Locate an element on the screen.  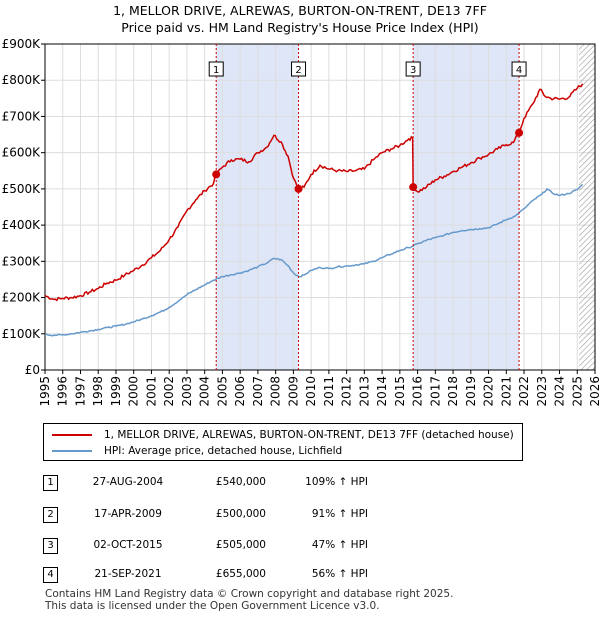
sale-label-number: 3 is located at coordinates (413, 70).